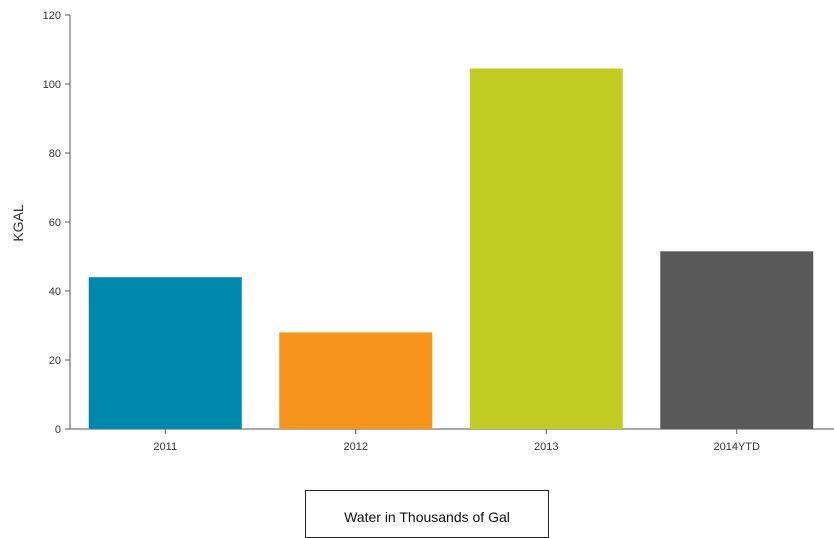 The height and width of the screenshot is (538, 834). What do you see at coordinates (427, 517) in the screenshot?
I see `chart-caption: Water in Thousands of Gal` at bounding box center [427, 517].